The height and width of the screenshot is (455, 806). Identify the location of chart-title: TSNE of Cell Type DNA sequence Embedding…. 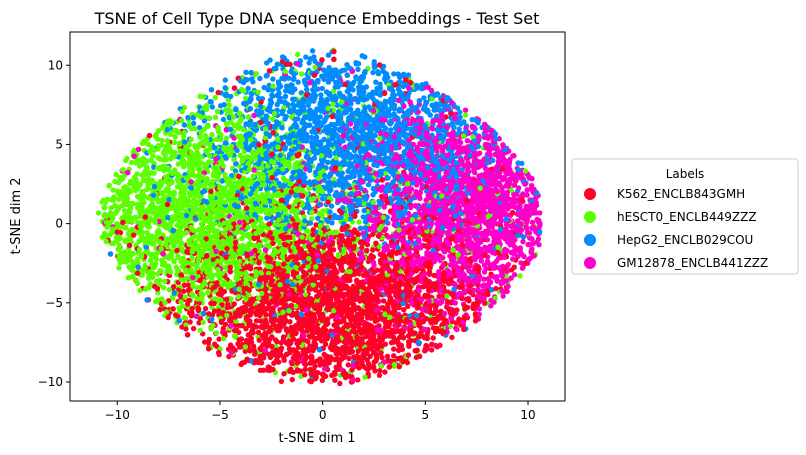
(317, 18).